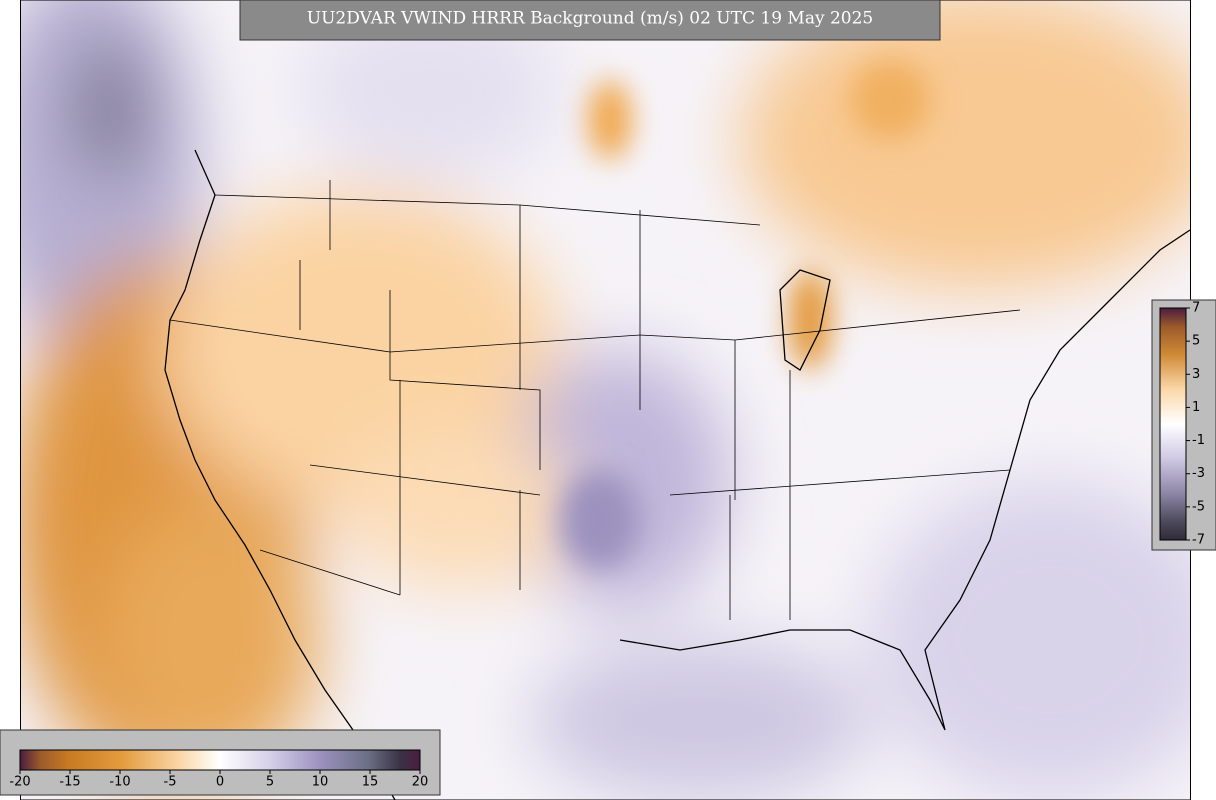  What do you see at coordinates (1196, 374) in the screenshot?
I see `colorbar-tick-label: 3` at bounding box center [1196, 374].